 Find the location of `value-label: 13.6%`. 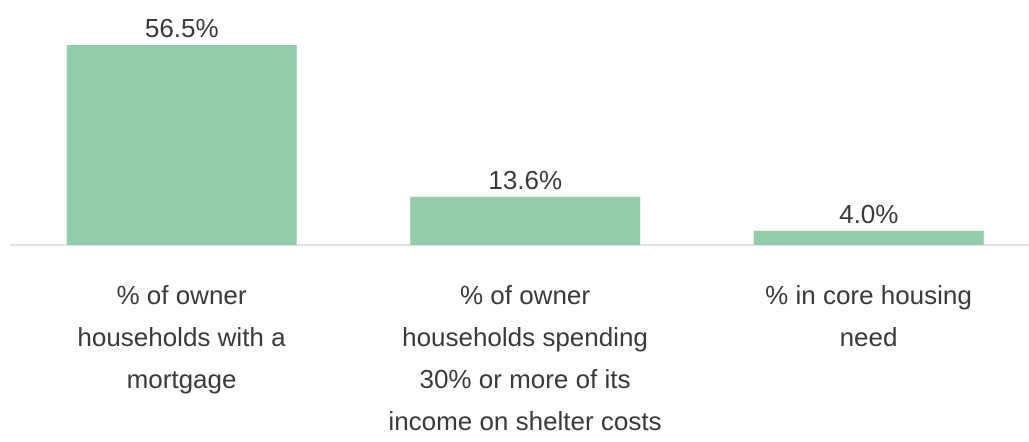

value-label: 13.6% is located at coordinates (525, 180).